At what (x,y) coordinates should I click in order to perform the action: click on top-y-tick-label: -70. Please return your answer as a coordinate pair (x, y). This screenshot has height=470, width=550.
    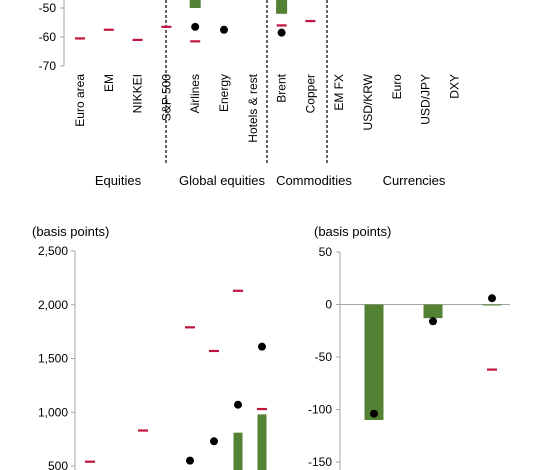
    Looking at the image, I should click on (48, 66).